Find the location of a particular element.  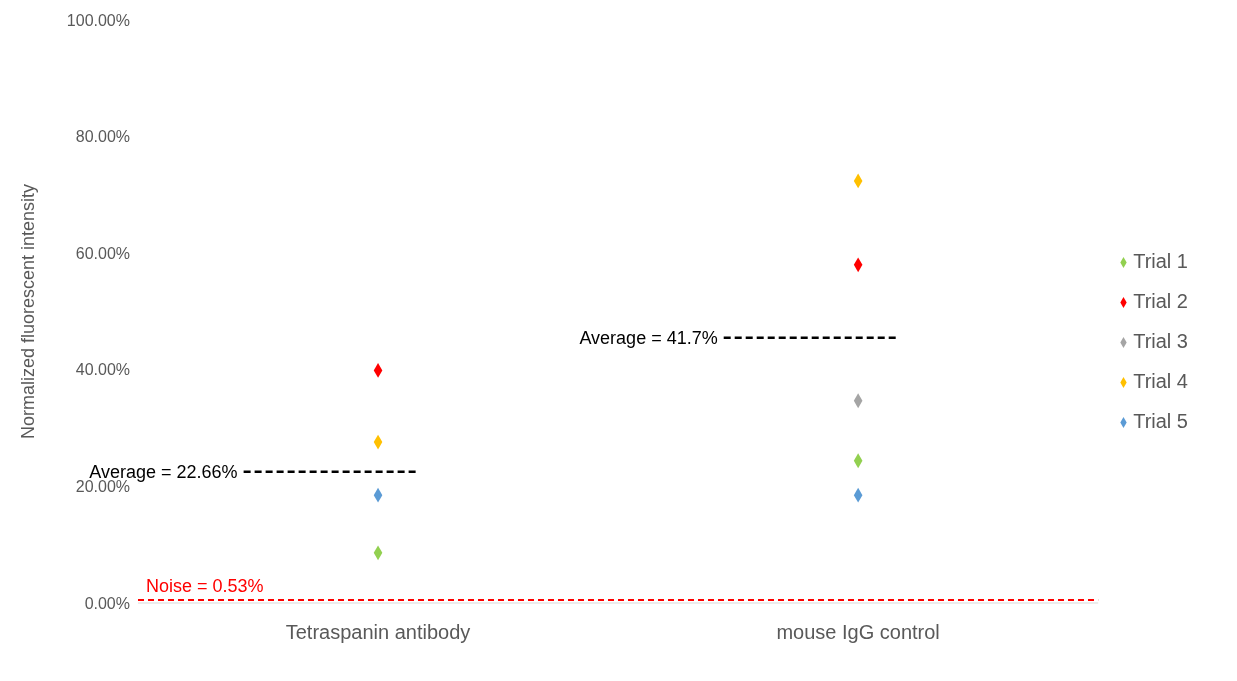

y-axis-title: Normalized fluorescent intensity is located at coordinates (28, 311).